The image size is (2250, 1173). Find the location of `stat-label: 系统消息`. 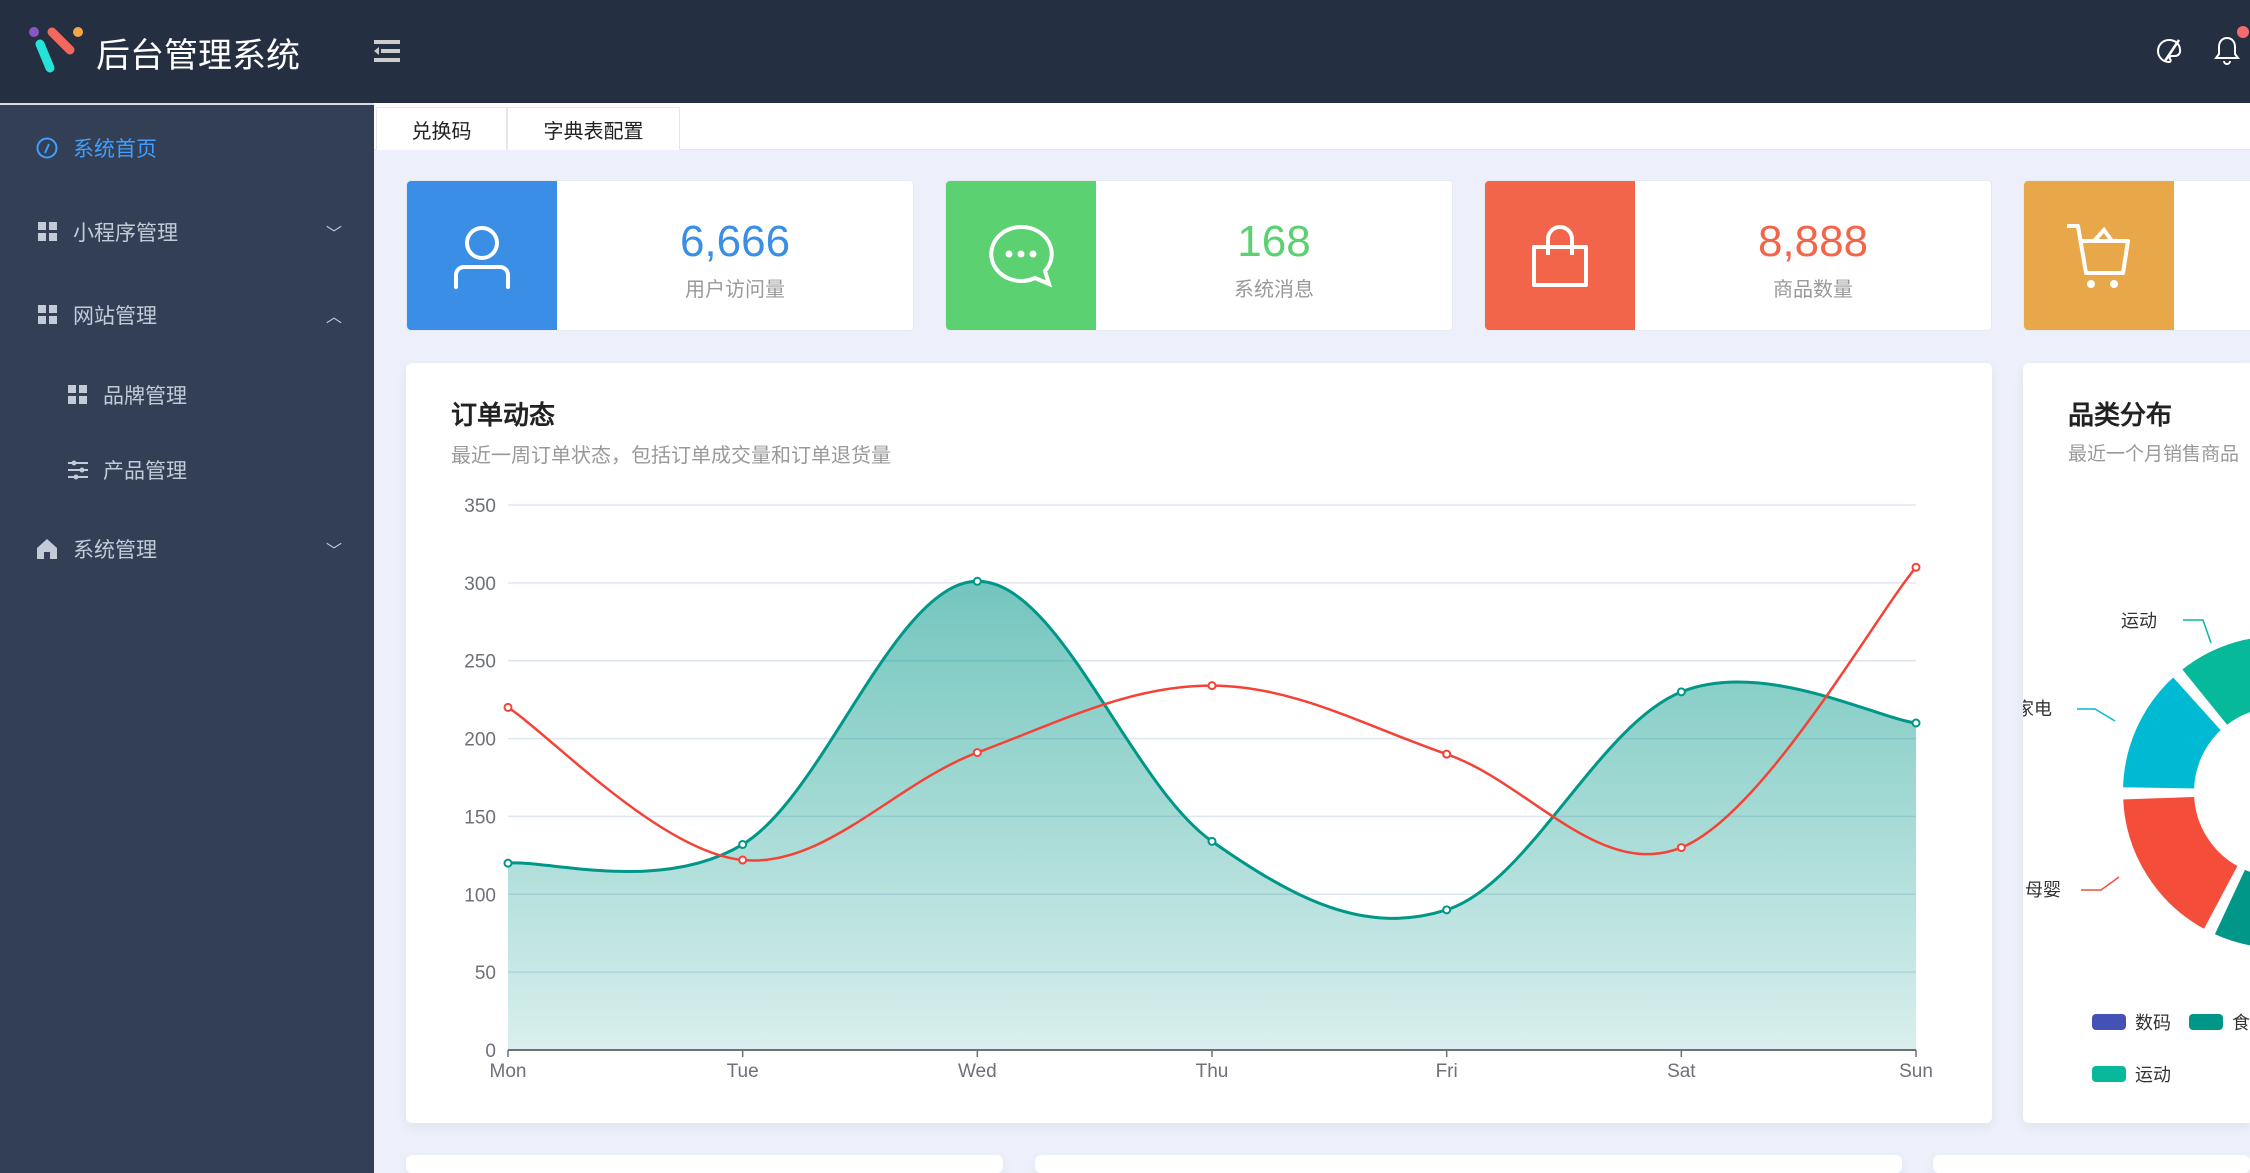

stat-label: 系统消息 is located at coordinates (1274, 290).